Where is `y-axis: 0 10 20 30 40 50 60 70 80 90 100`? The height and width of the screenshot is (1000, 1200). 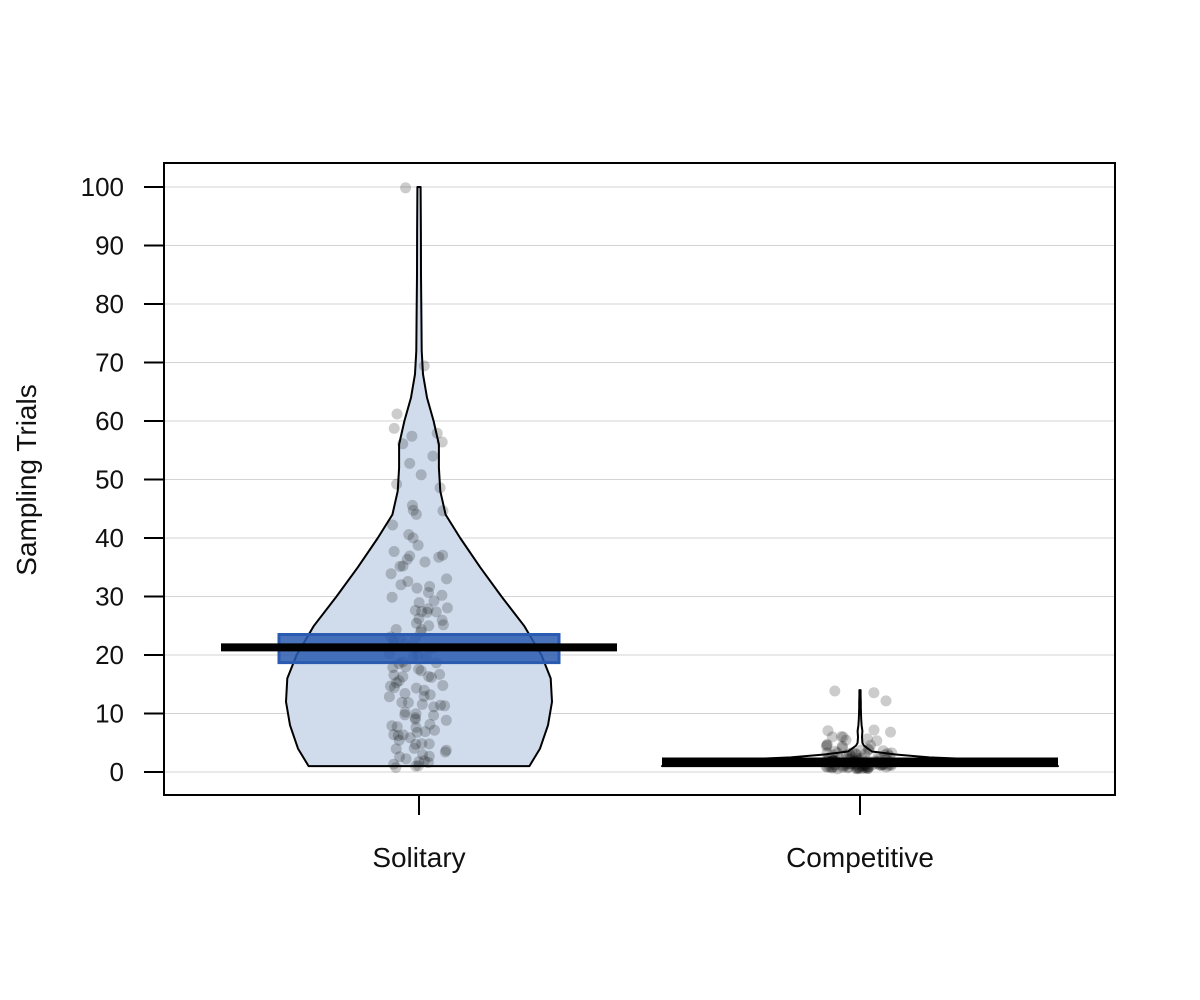
y-axis: 0 10 20 30 40 50 60 70 80 90 100 is located at coordinates (122, 479).